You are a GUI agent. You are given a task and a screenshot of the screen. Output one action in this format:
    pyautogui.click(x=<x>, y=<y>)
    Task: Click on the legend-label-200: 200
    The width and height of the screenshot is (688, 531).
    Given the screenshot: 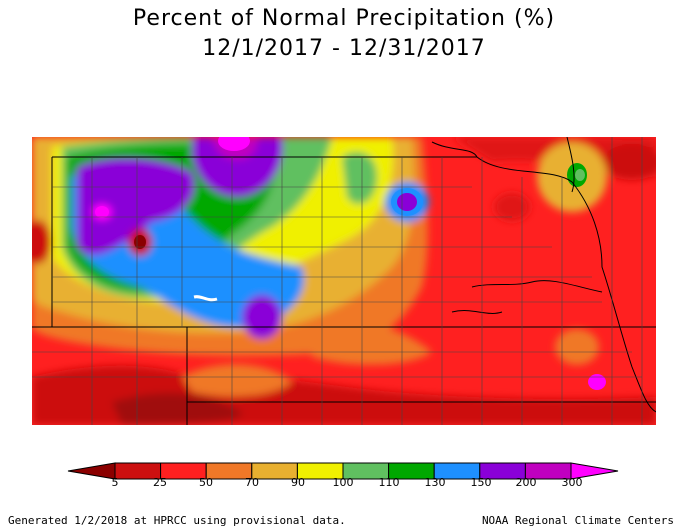 What is the action you would take?
    pyautogui.click(x=526, y=482)
    